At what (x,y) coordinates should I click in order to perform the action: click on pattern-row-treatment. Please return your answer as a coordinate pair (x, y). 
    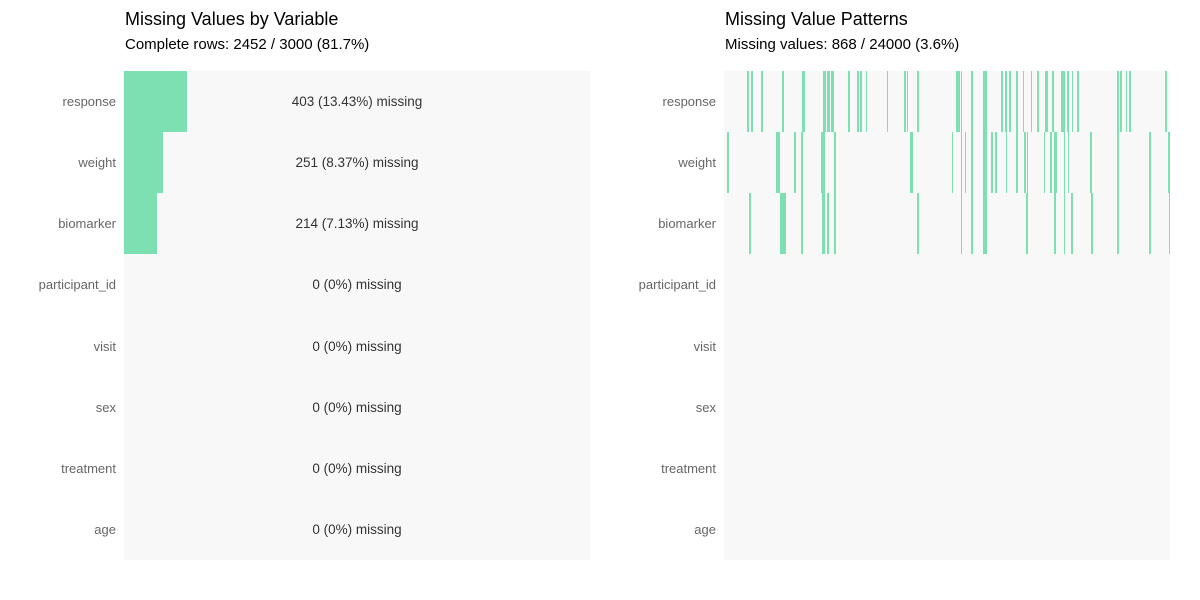
    Looking at the image, I should click on (947, 468).